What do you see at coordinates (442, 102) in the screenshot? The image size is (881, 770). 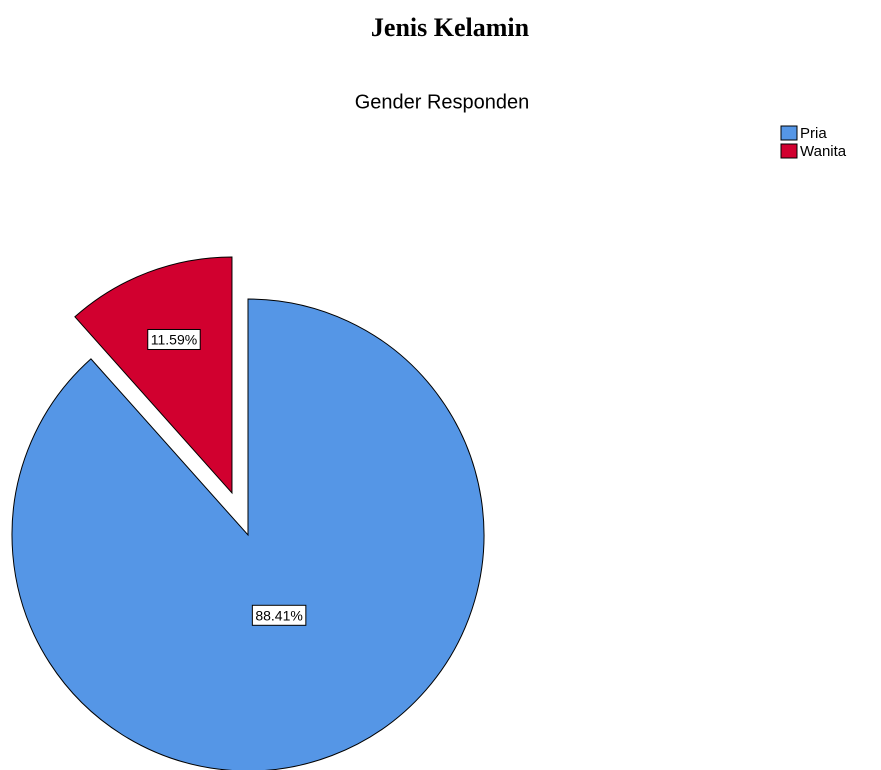 I see `chart-title: Gender Responden` at bounding box center [442, 102].